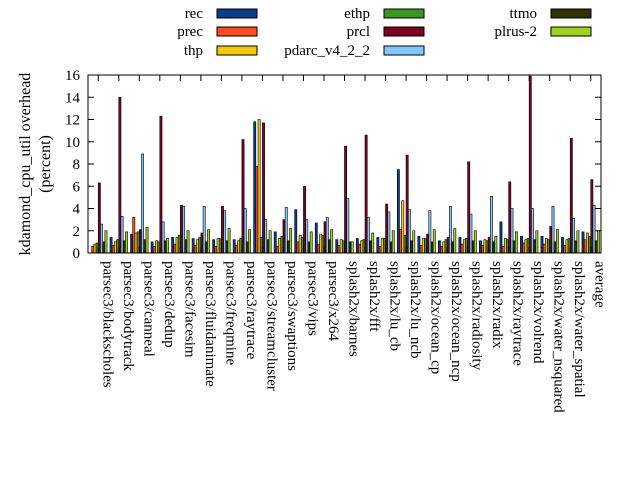  Describe the element at coordinates (251, 310) in the screenshot. I see `x-tick-label: parsec3/raytrace` at that location.